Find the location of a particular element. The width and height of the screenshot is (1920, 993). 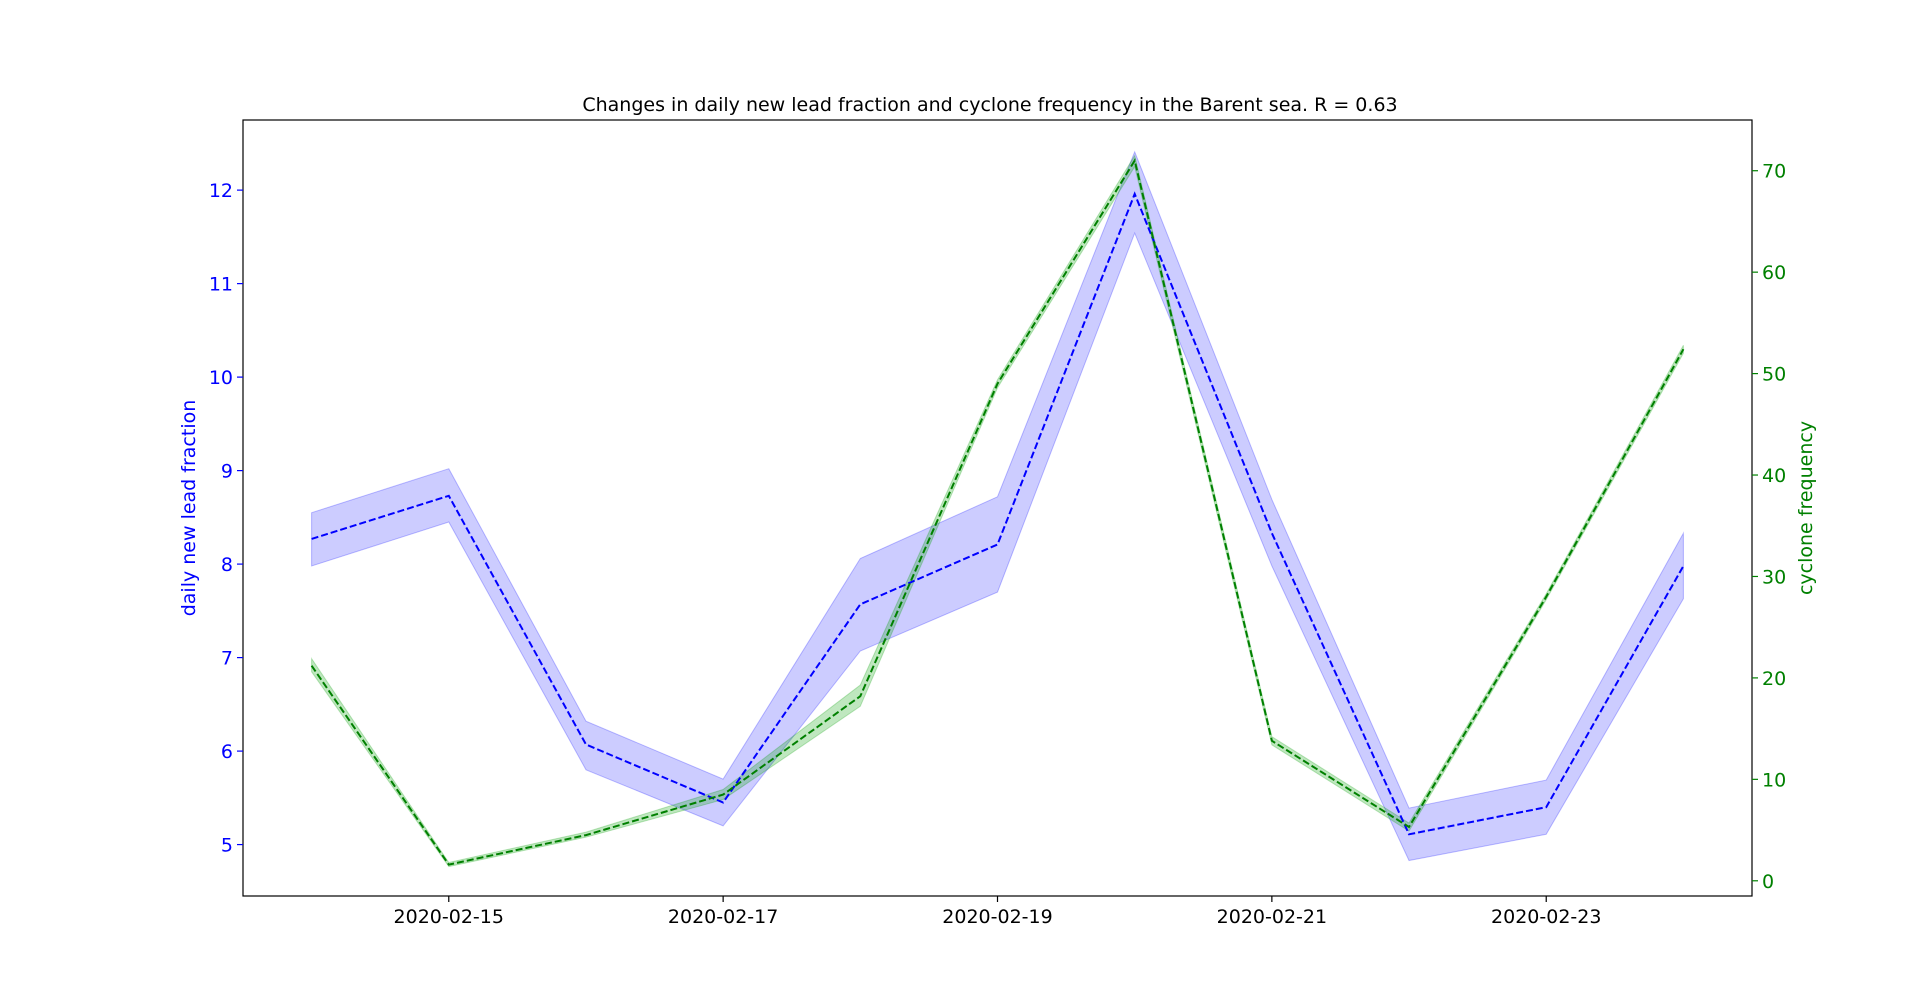

x-tick-label: 2020-02-23 is located at coordinates (1546, 917).